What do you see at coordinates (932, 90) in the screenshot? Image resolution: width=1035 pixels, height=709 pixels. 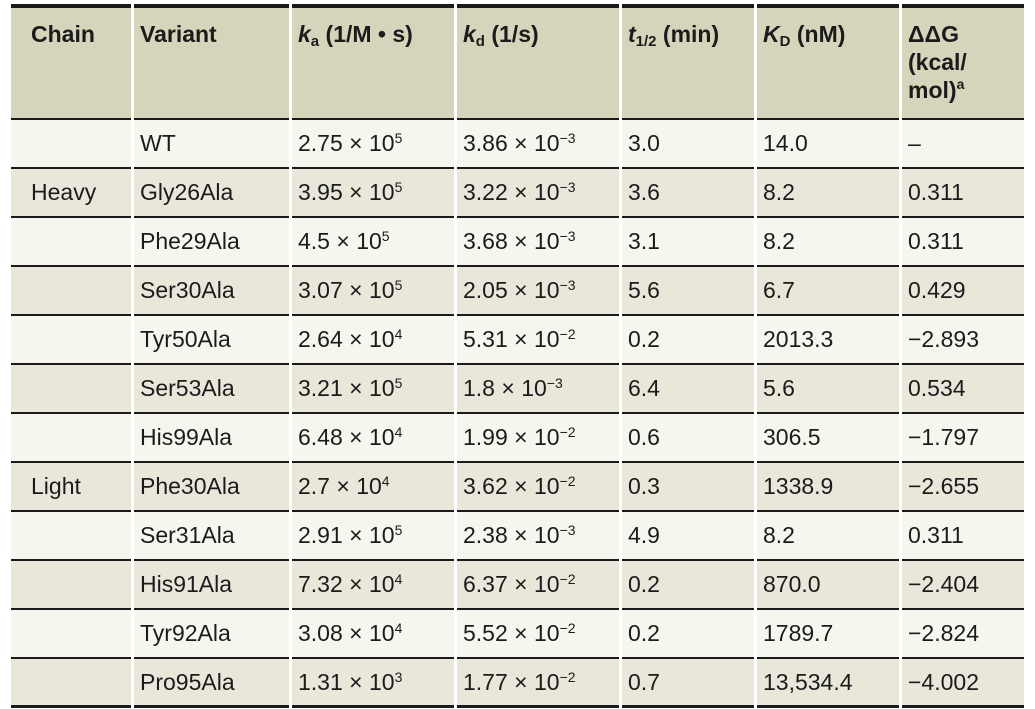 I see `ddG-line3: mol)` at bounding box center [932, 90].